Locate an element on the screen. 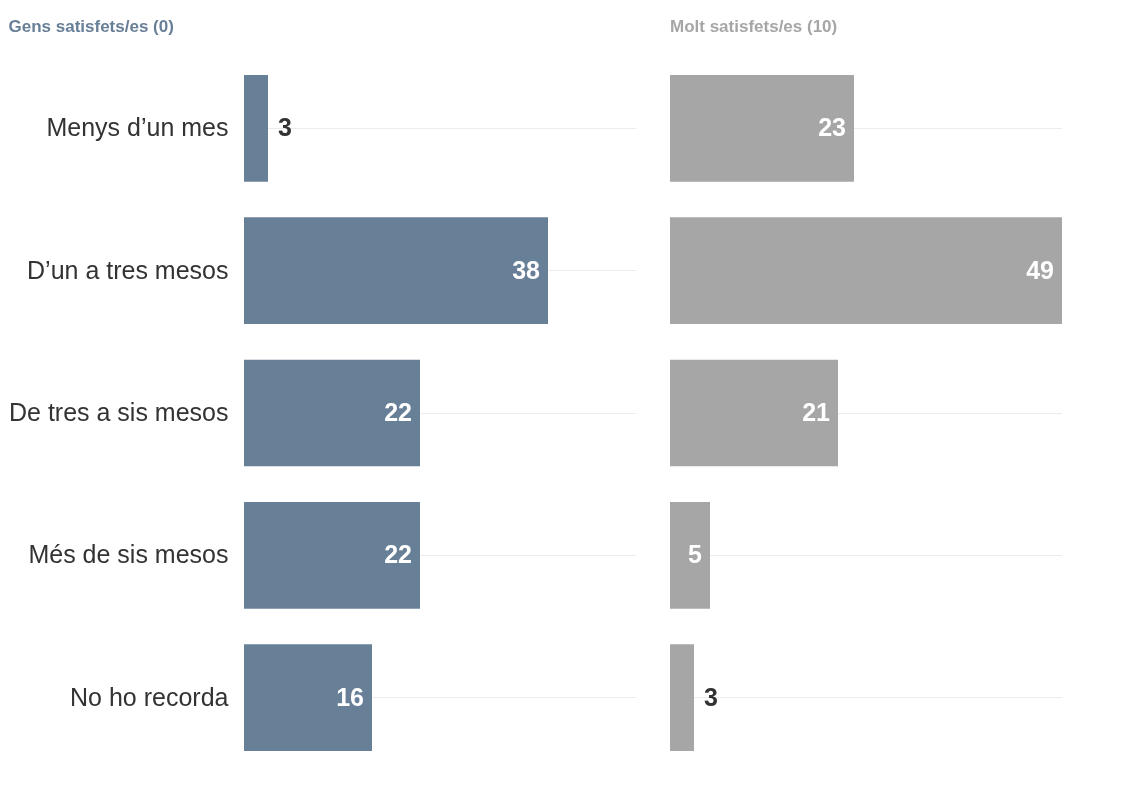 The width and height of the screenshot is (1144, 795). data-label: 38 is located at coordinates (526, 269).